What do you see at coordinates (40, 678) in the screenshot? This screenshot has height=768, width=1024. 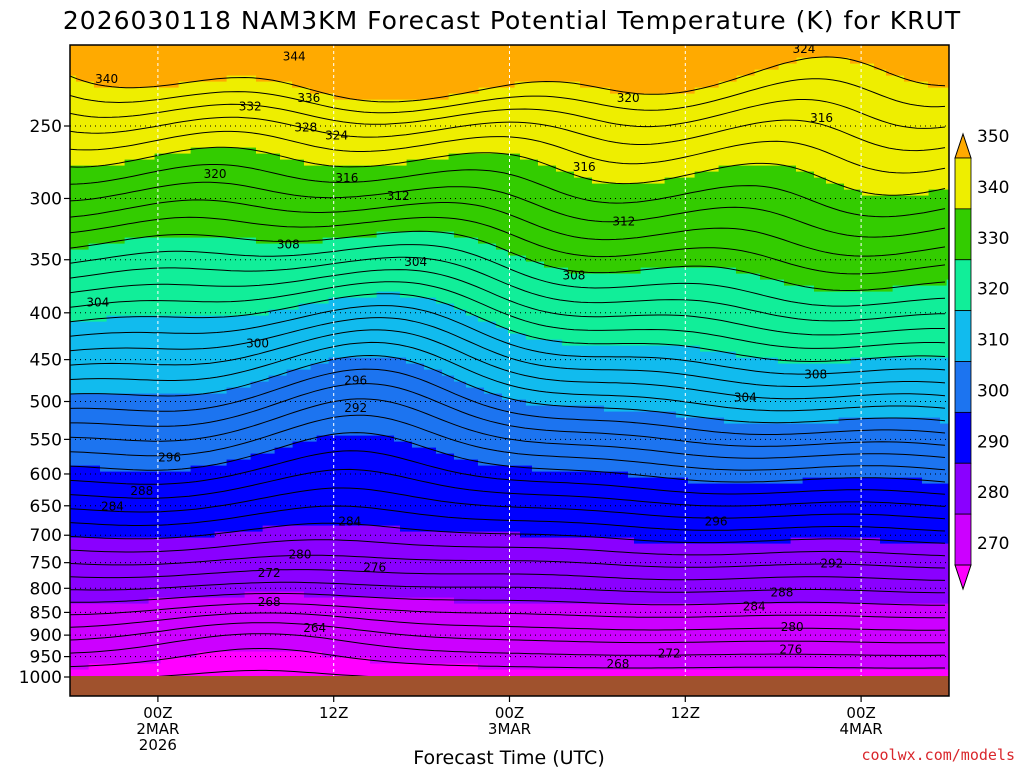 I see `y-tick-label-1000: 1000` at bounding box center [40, 678].